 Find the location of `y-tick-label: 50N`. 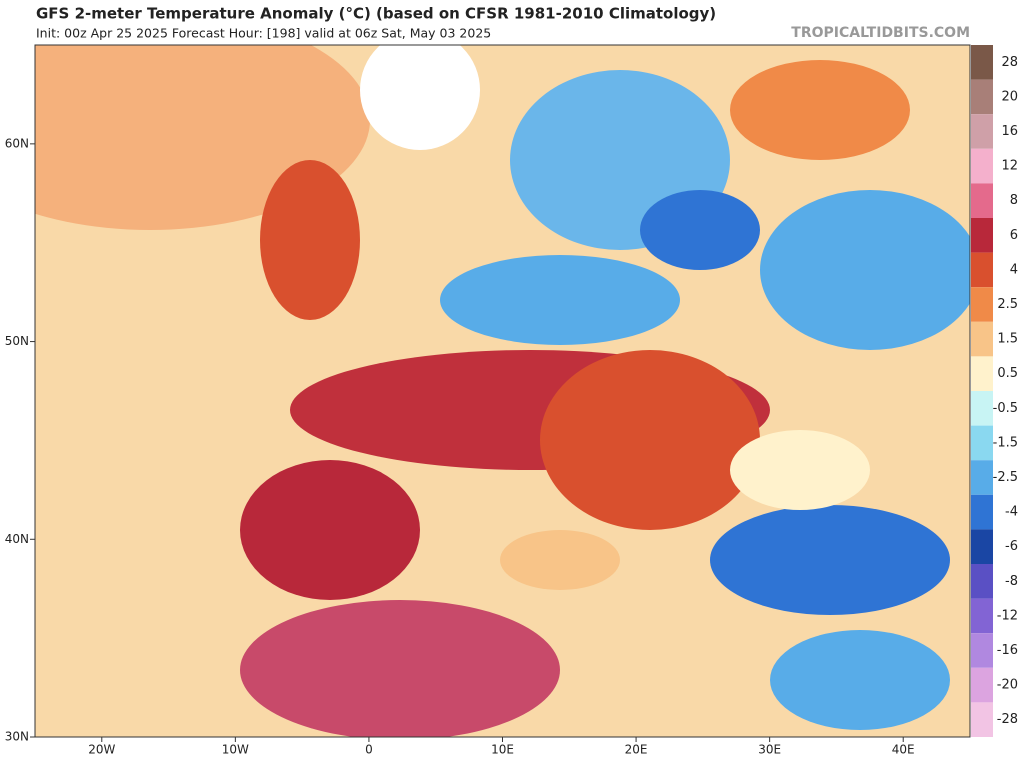

y-tick-label: 50N is located at coordinates (17, 341).